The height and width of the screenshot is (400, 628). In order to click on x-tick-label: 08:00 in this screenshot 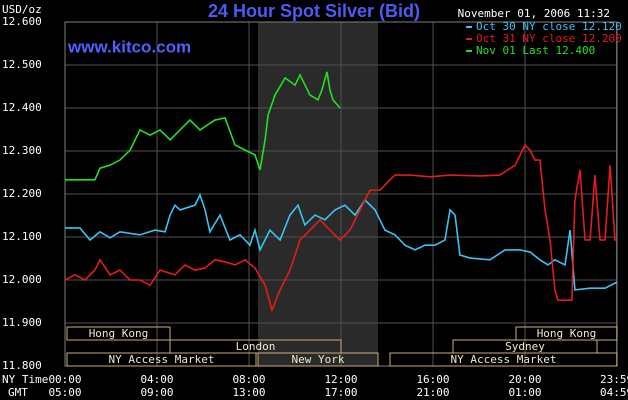, I will do `click(248, 379)`.